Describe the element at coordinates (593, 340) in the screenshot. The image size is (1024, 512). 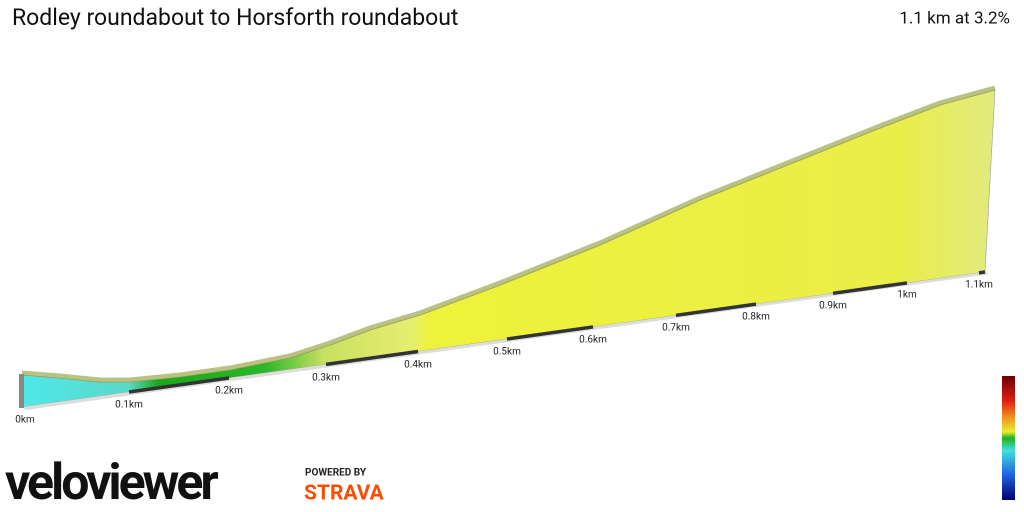
I see `km-label: 0.6km` at that location.